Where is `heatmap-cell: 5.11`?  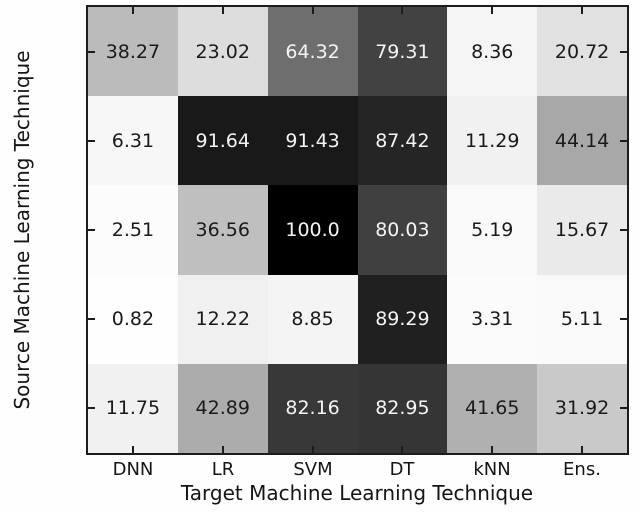
heatmap-cell: 5.11 is located at coordinates (582, 319).